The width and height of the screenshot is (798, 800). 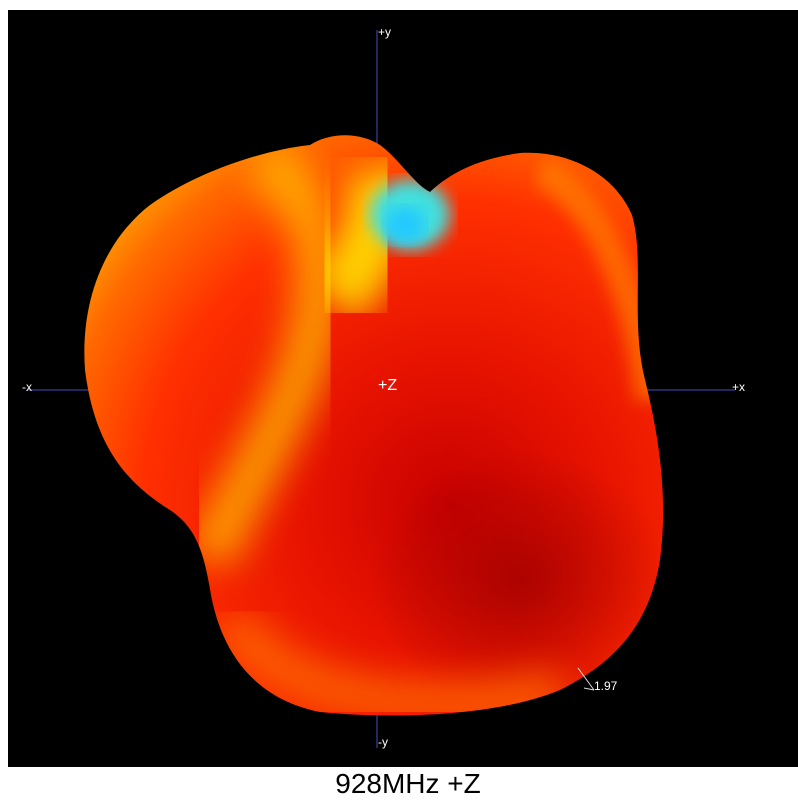 I want to click on max-marker-label: 1.97, so click(x=606, y=686).